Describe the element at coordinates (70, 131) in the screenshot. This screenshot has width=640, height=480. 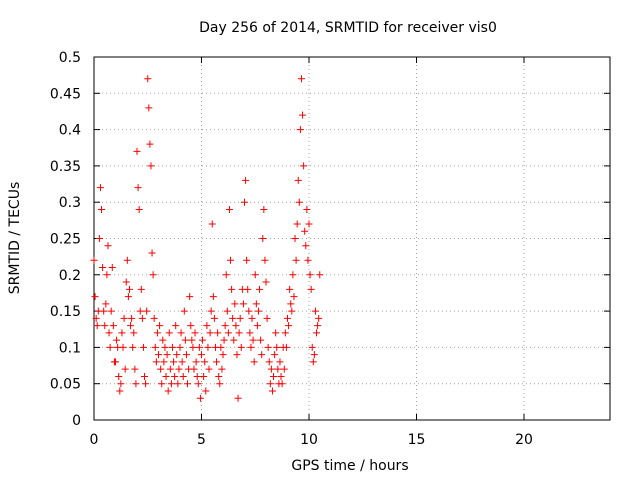
I see `y-tick-label: 0.4` at that location.